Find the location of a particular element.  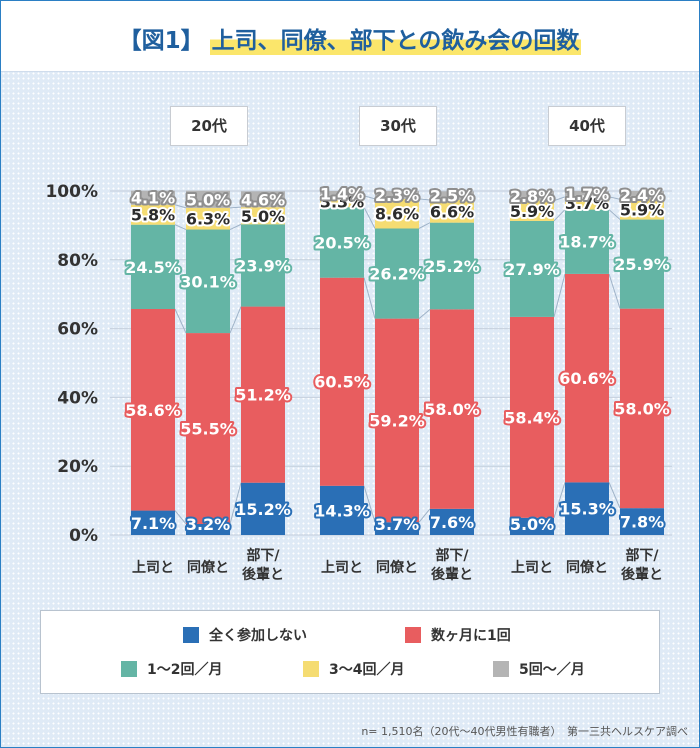

bar-value-label: 2.3% is located at coordinates (397, 195).